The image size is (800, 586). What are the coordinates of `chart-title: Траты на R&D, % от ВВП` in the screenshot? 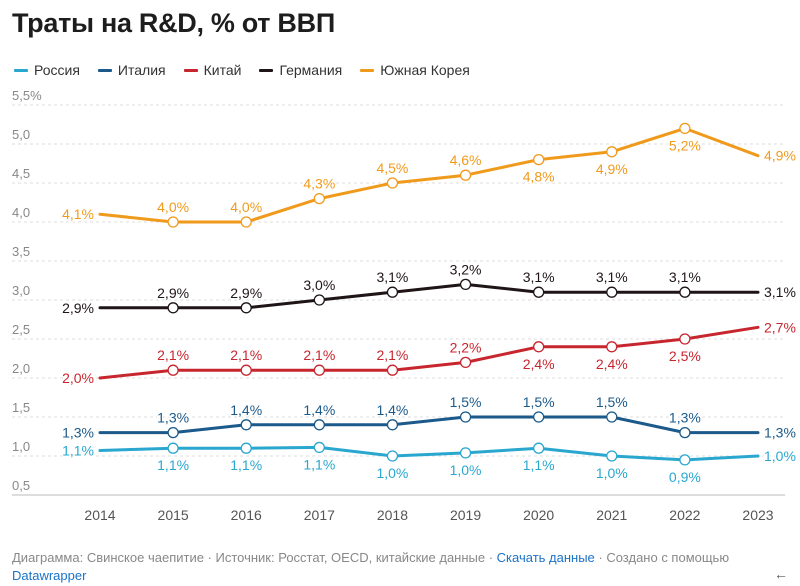 It's located at (173, 23).